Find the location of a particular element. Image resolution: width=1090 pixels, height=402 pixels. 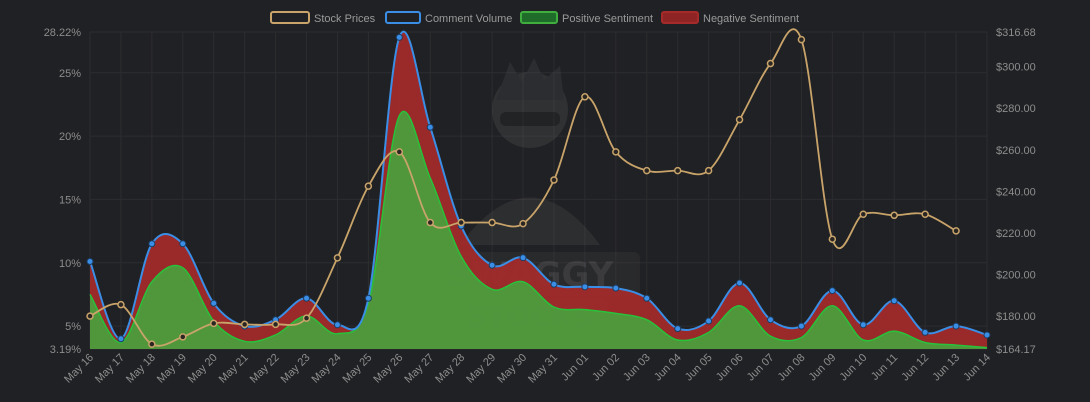

y-right-tick-label: $280.00 is located at coordinates (1016, 109).